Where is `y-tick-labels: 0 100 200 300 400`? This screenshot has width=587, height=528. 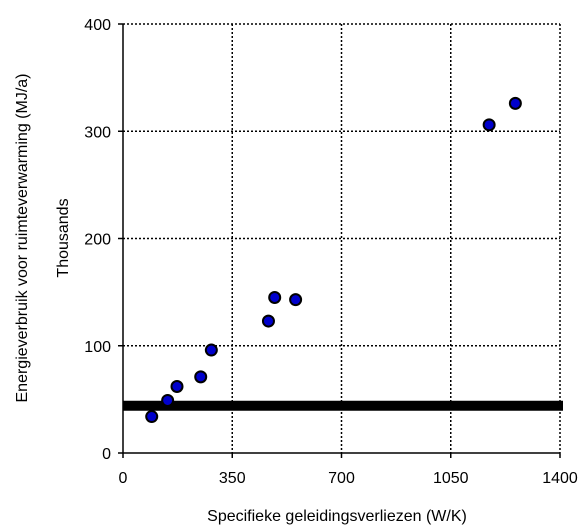
y-tick-labels: 0 100 200 300 400 is located at coordinates (103, 240).